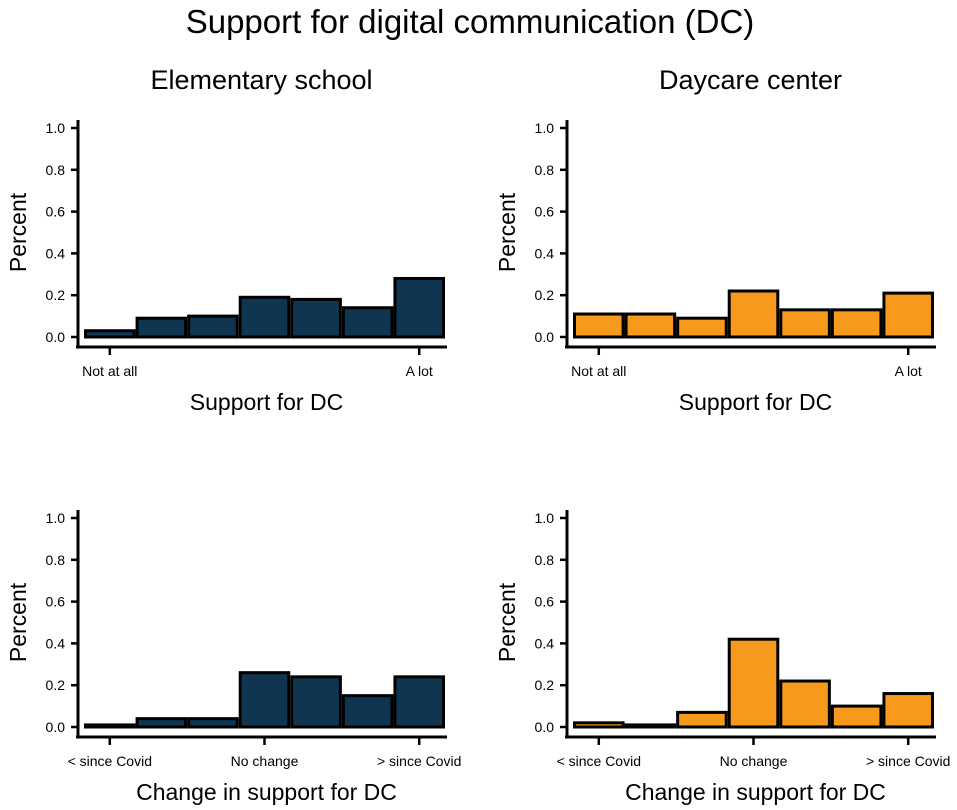 This screenshot has width=957, height=810. Describe the element at coordinates (261, 80) in the screenshot. I see `panel-title: Elementary school` at that location.